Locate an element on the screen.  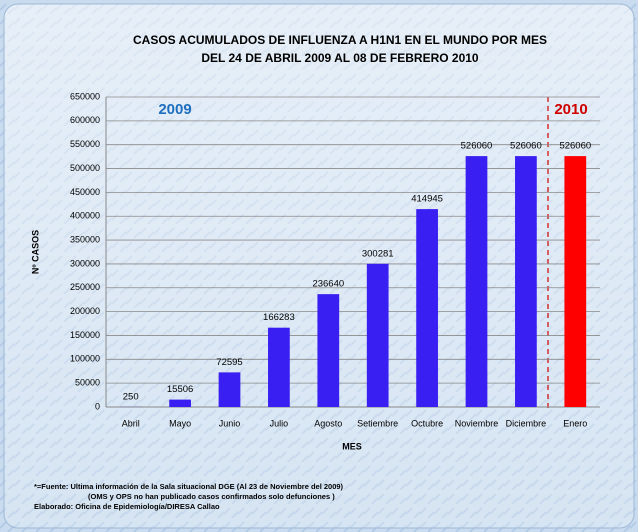
y-tick-label: 200000 is located at coordinates (85, 311).